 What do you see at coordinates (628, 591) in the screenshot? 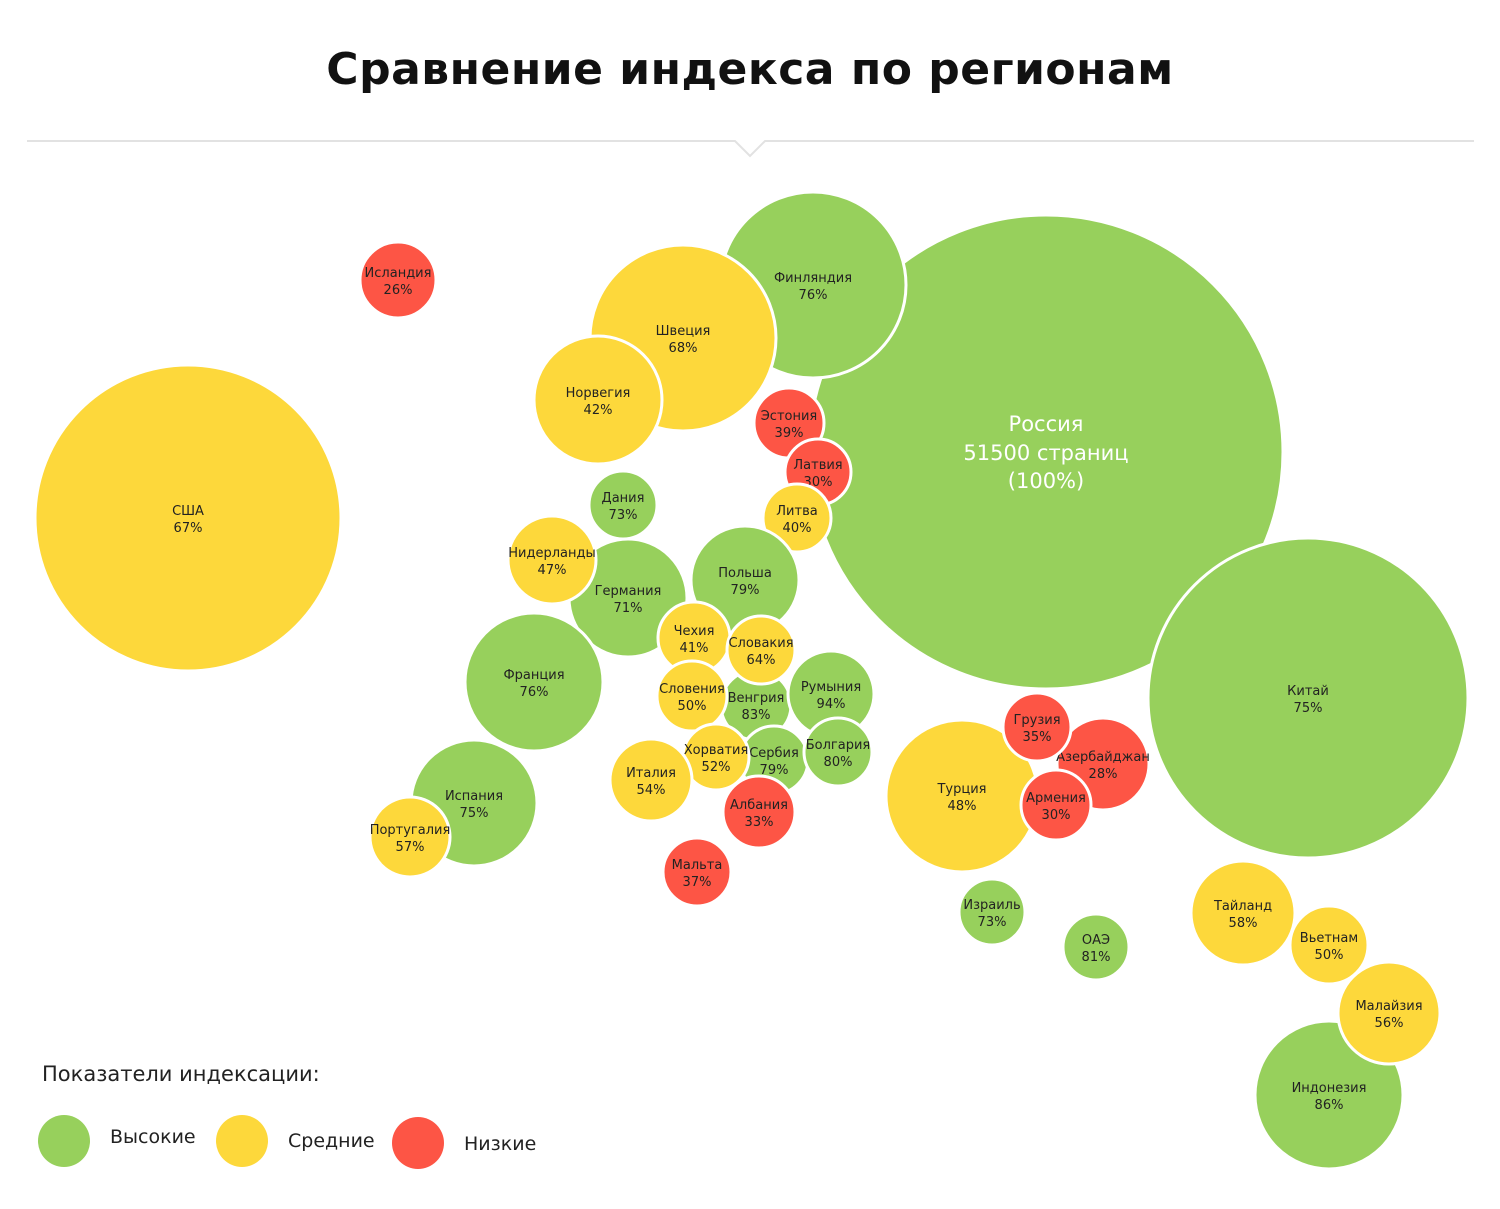
I see `bubble-label: Германия` at bounding box center [628, 591].